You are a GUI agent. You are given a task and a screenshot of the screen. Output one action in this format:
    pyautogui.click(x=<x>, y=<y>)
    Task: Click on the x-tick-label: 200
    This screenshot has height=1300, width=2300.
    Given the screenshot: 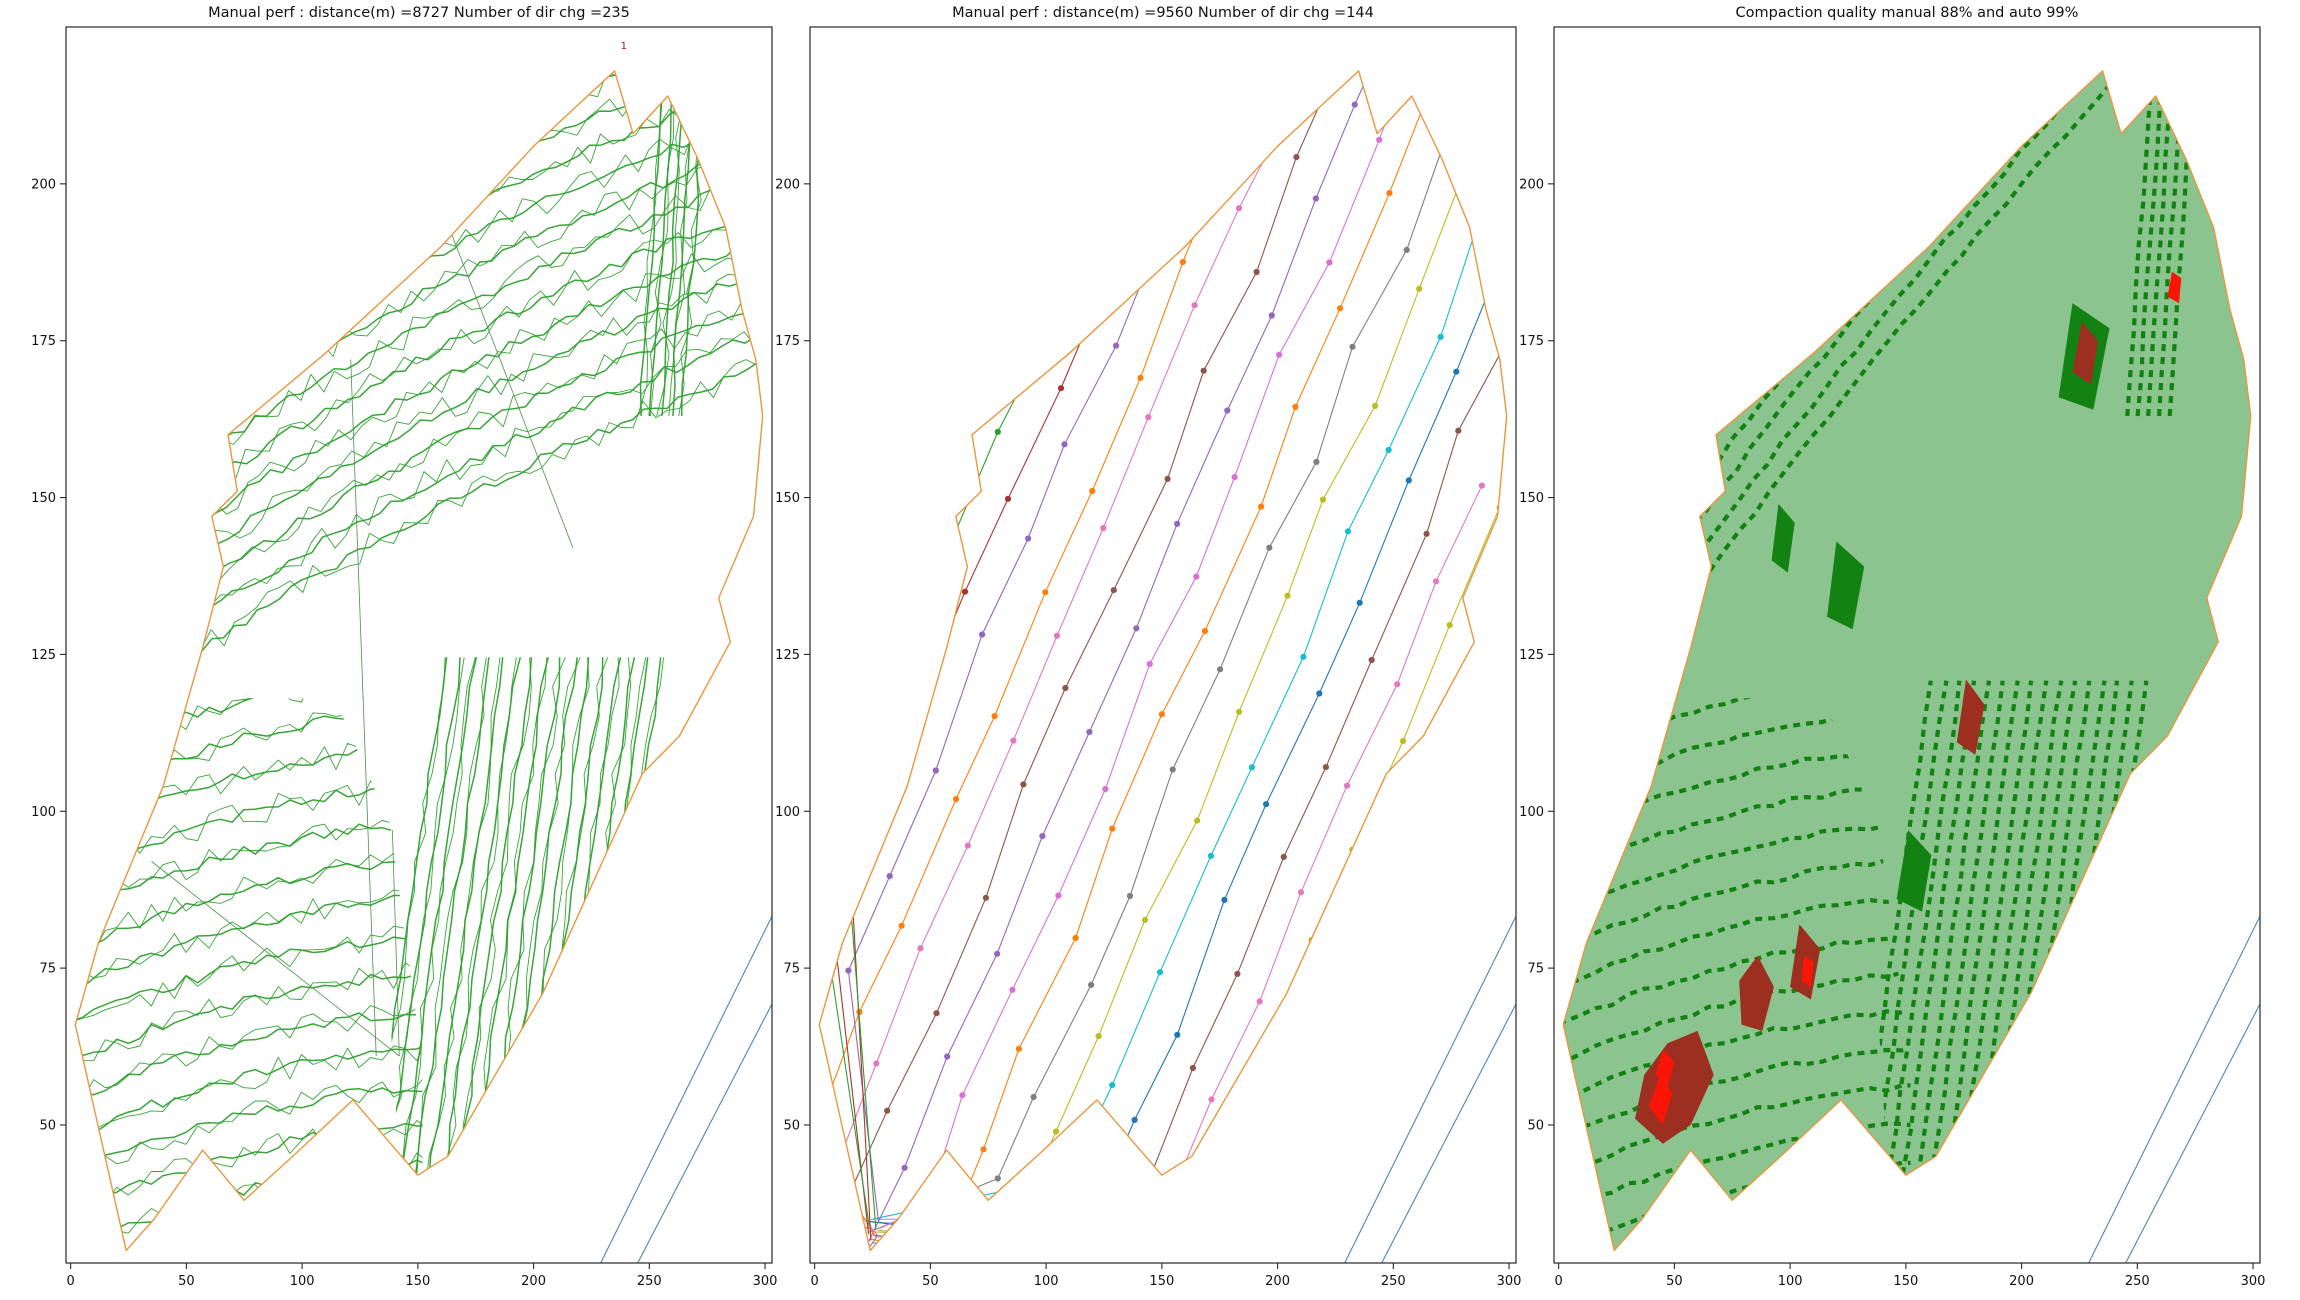 What is the action you would take?
    pyautogui.click(x=533, y=1281)
    